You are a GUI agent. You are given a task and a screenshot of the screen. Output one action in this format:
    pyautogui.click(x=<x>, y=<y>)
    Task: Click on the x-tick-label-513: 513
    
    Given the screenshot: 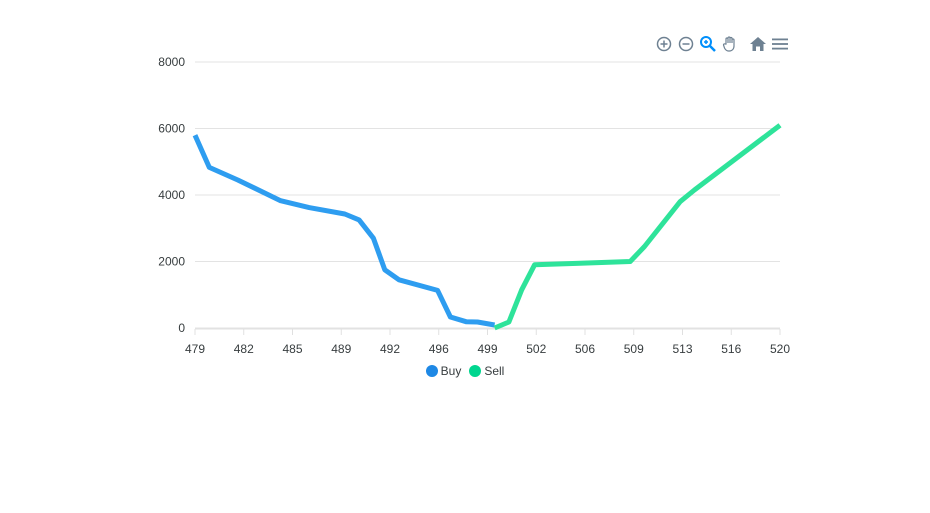 What is the action you would take?
    pyautogui.click(x=682, y=349)
    